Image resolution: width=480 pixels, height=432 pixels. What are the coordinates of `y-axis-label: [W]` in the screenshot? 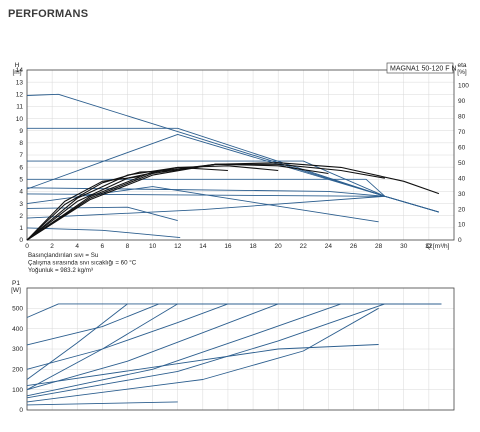 It's located at (16, 290).